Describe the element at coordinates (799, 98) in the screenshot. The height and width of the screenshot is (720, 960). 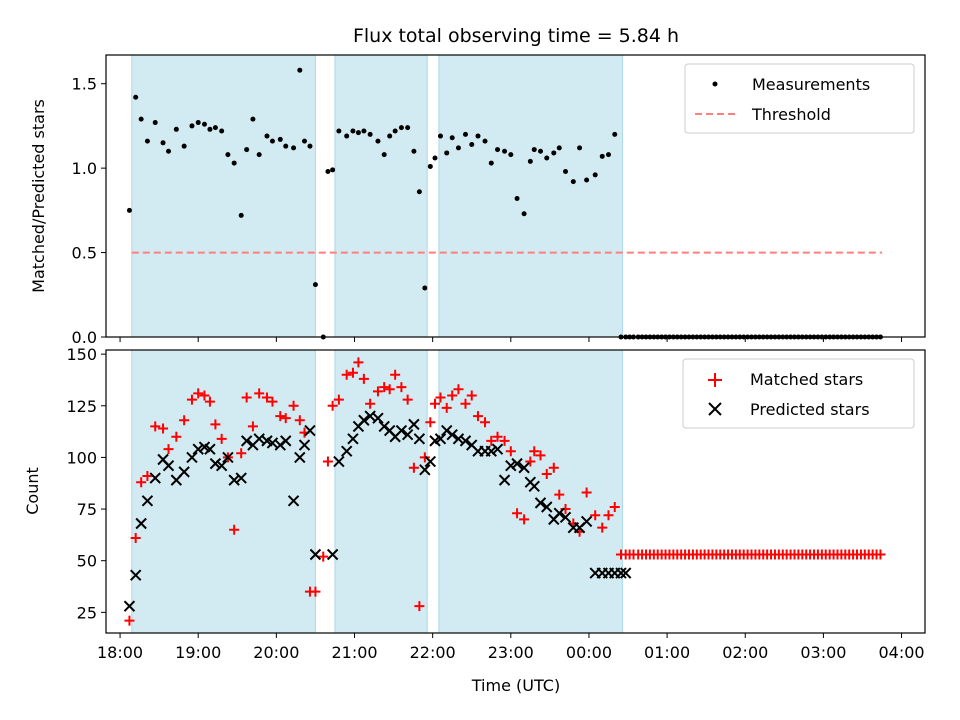
I see `ratio-legend-box` at that location.